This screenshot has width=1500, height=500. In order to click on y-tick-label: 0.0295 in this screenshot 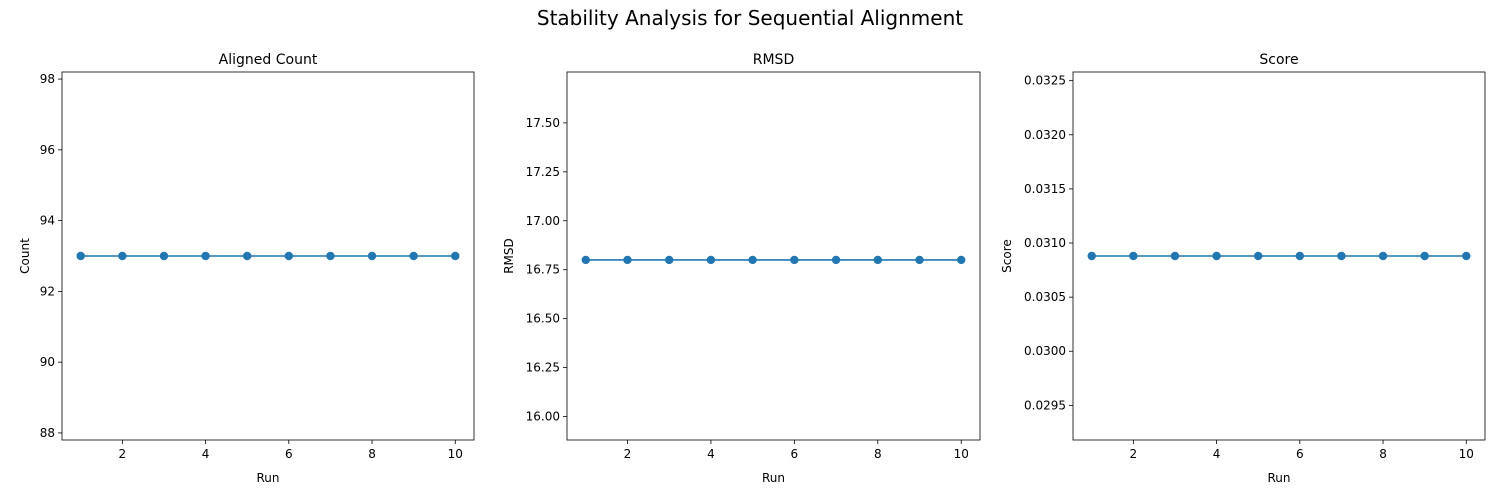, I will do `click(1045, 405)`.